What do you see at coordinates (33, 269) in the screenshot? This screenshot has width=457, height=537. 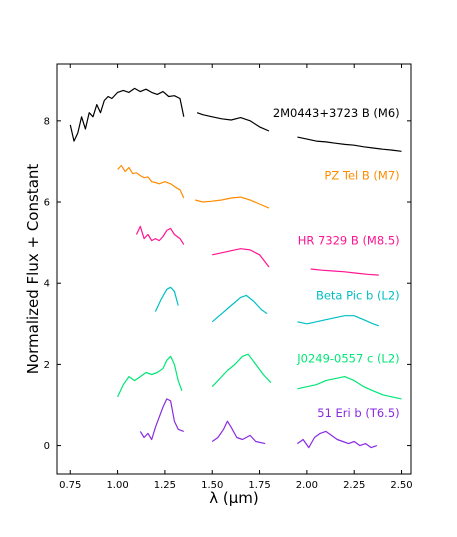 I see `y-axis-title: Normalized Flux + Constant` at bounding box center [33, 269].